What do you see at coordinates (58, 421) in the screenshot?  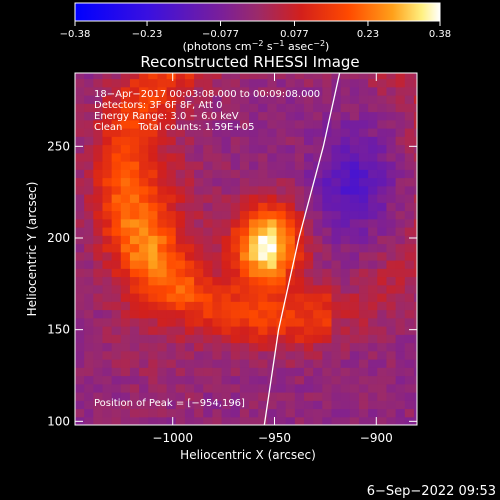 I see `y-tick-label: 100` at bounding box center [58, 421].